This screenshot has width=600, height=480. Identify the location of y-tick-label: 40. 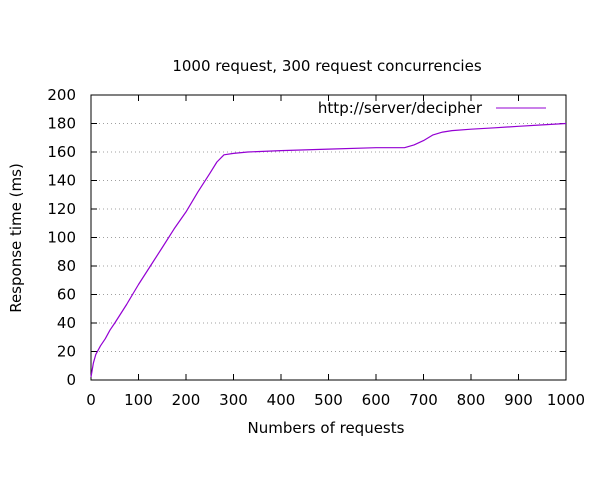
(66, 323).